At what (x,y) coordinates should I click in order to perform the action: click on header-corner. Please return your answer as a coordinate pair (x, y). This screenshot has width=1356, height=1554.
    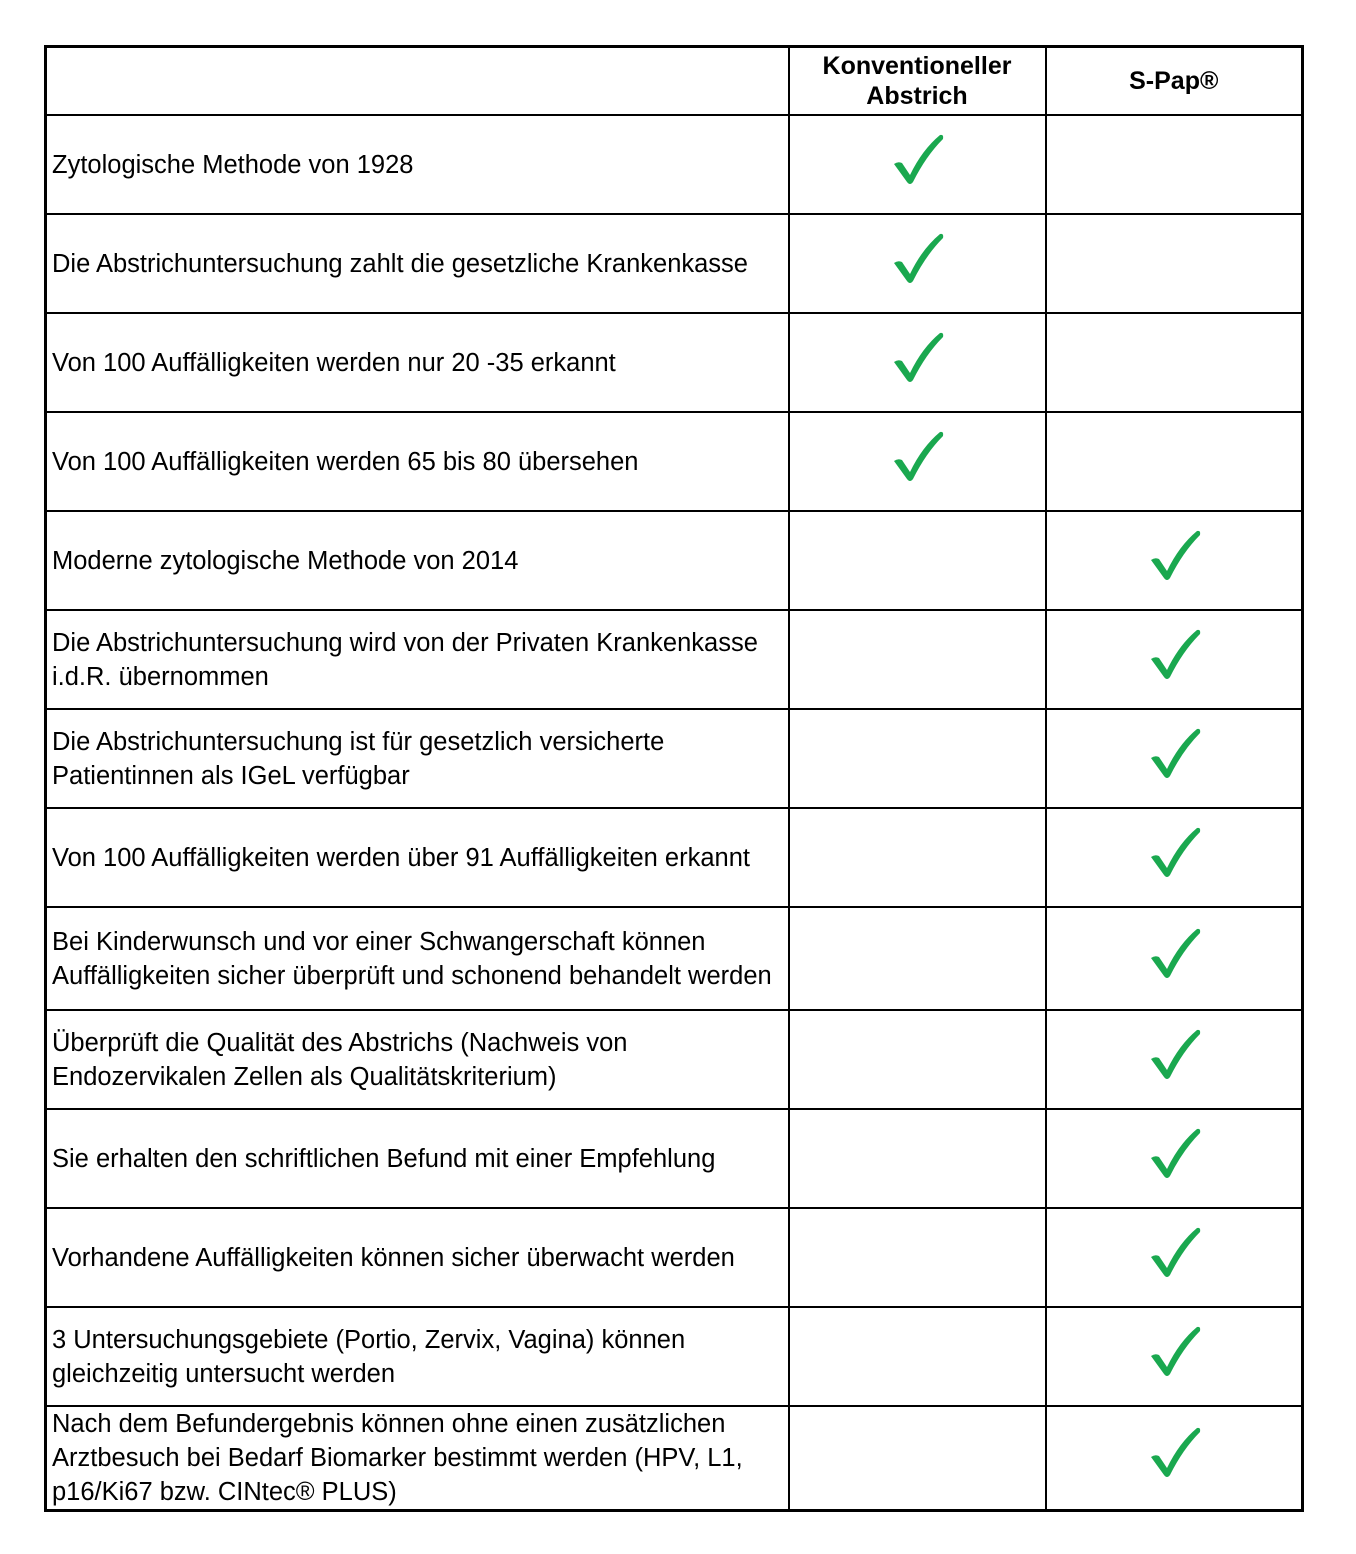
    Looking at the image, I should click on (417, 80).